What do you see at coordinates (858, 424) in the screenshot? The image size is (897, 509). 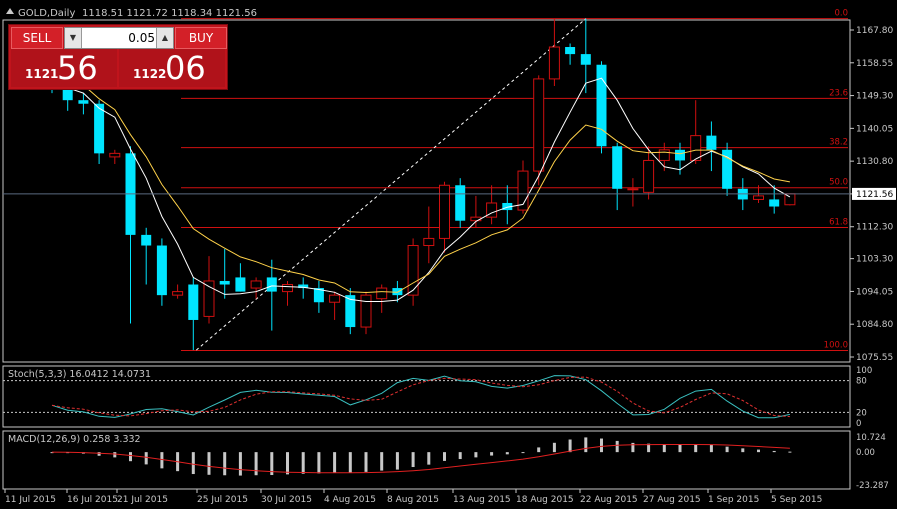 I see `stoch-level-label: 0` at bounding box center [858, 424].